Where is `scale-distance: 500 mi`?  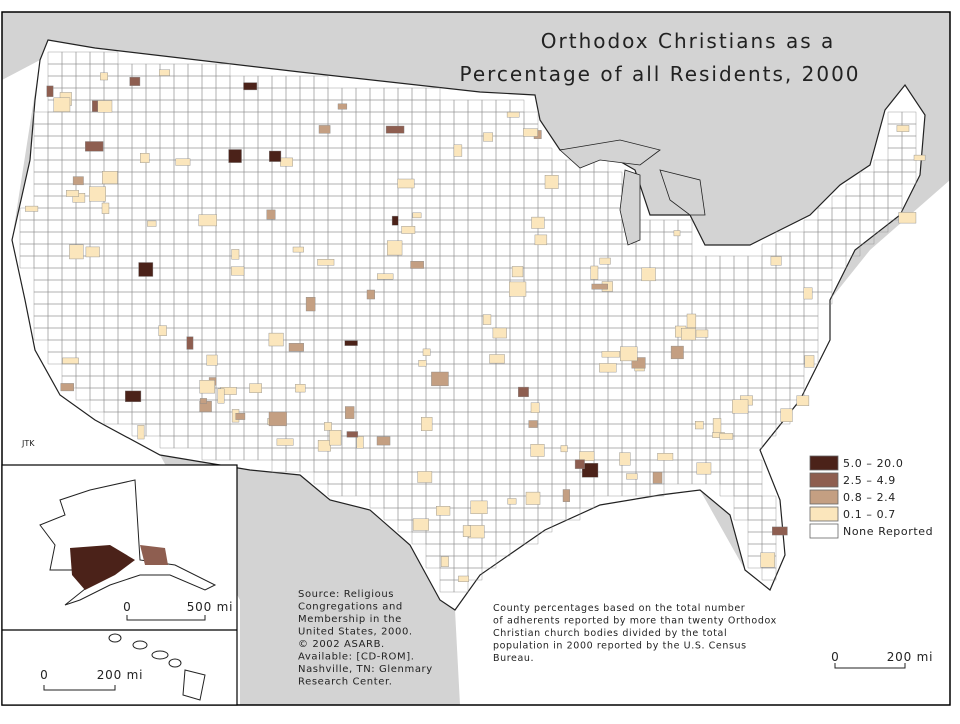
scale-distance: 500 mi is located at coordinates (210, 607).